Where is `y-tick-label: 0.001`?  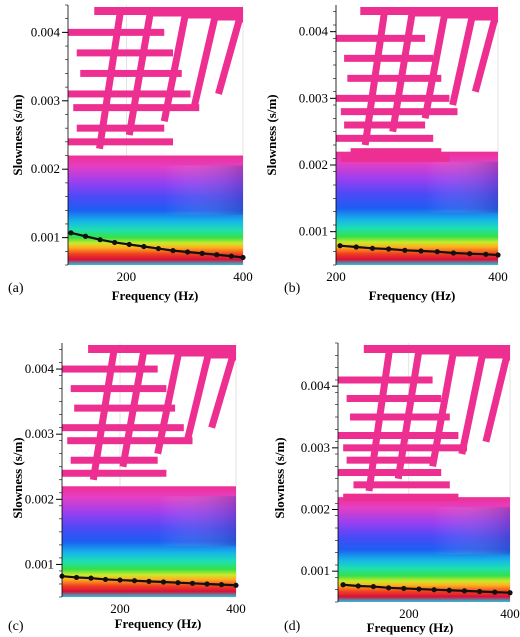
y-tick-label: 0.001 is located at coordinates (313, 231).